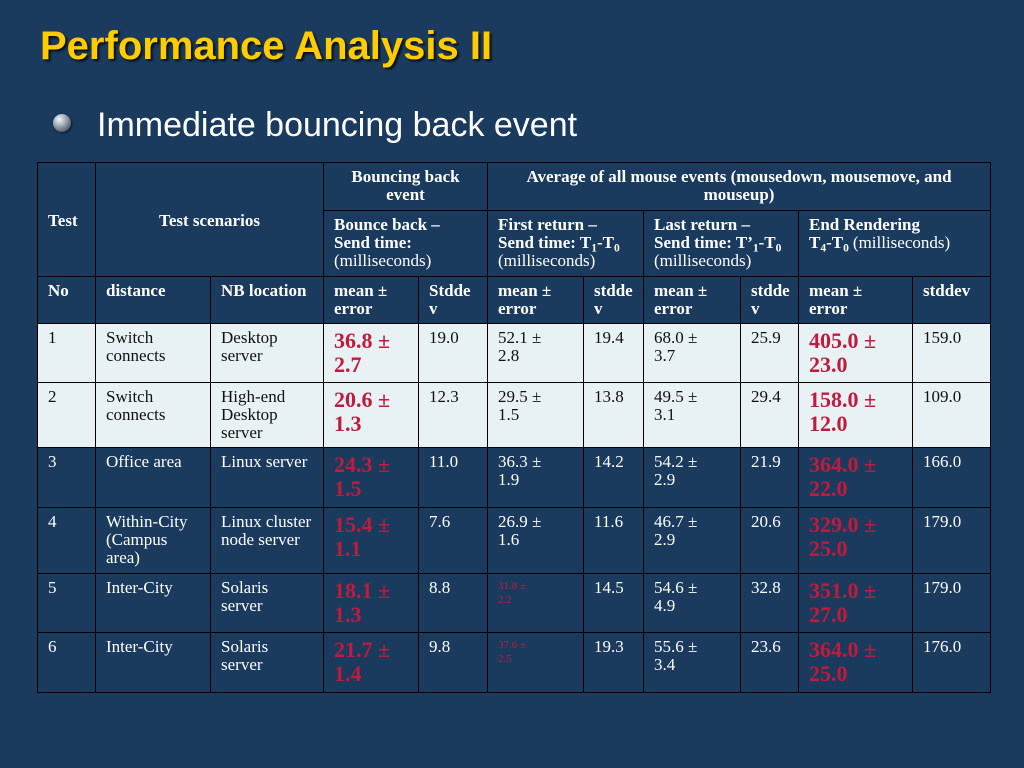 The width and height of the screenshot is (1024, 768). I want to click on cell-end-rendering-stddev: 109.0, so click(951, 415).